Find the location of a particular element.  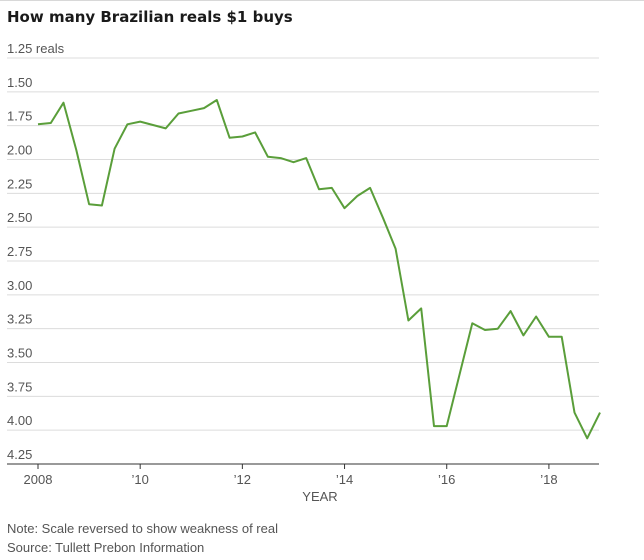

x-axis-title: YEAR is located at coordinates (319, 496).